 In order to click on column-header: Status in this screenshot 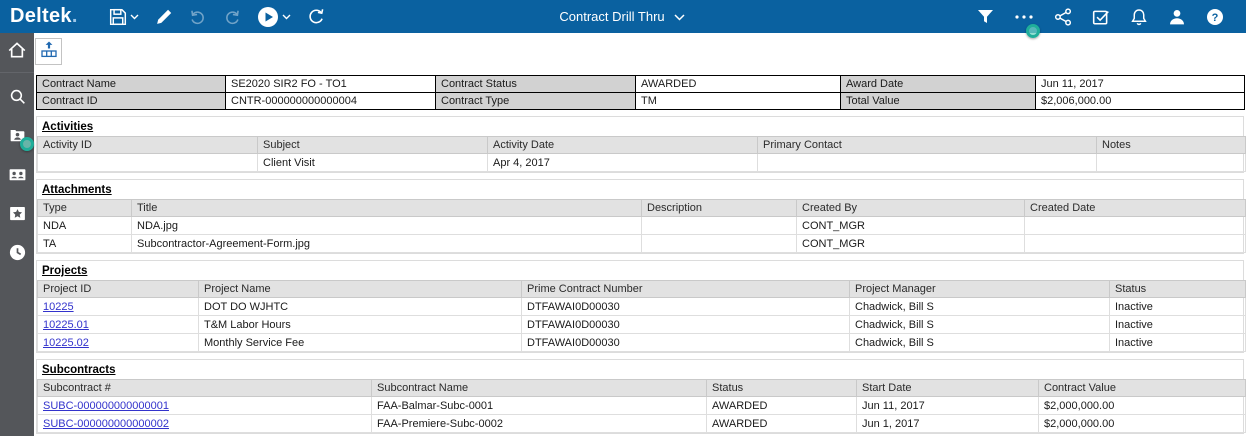, I will do `click(1177, 289)`.